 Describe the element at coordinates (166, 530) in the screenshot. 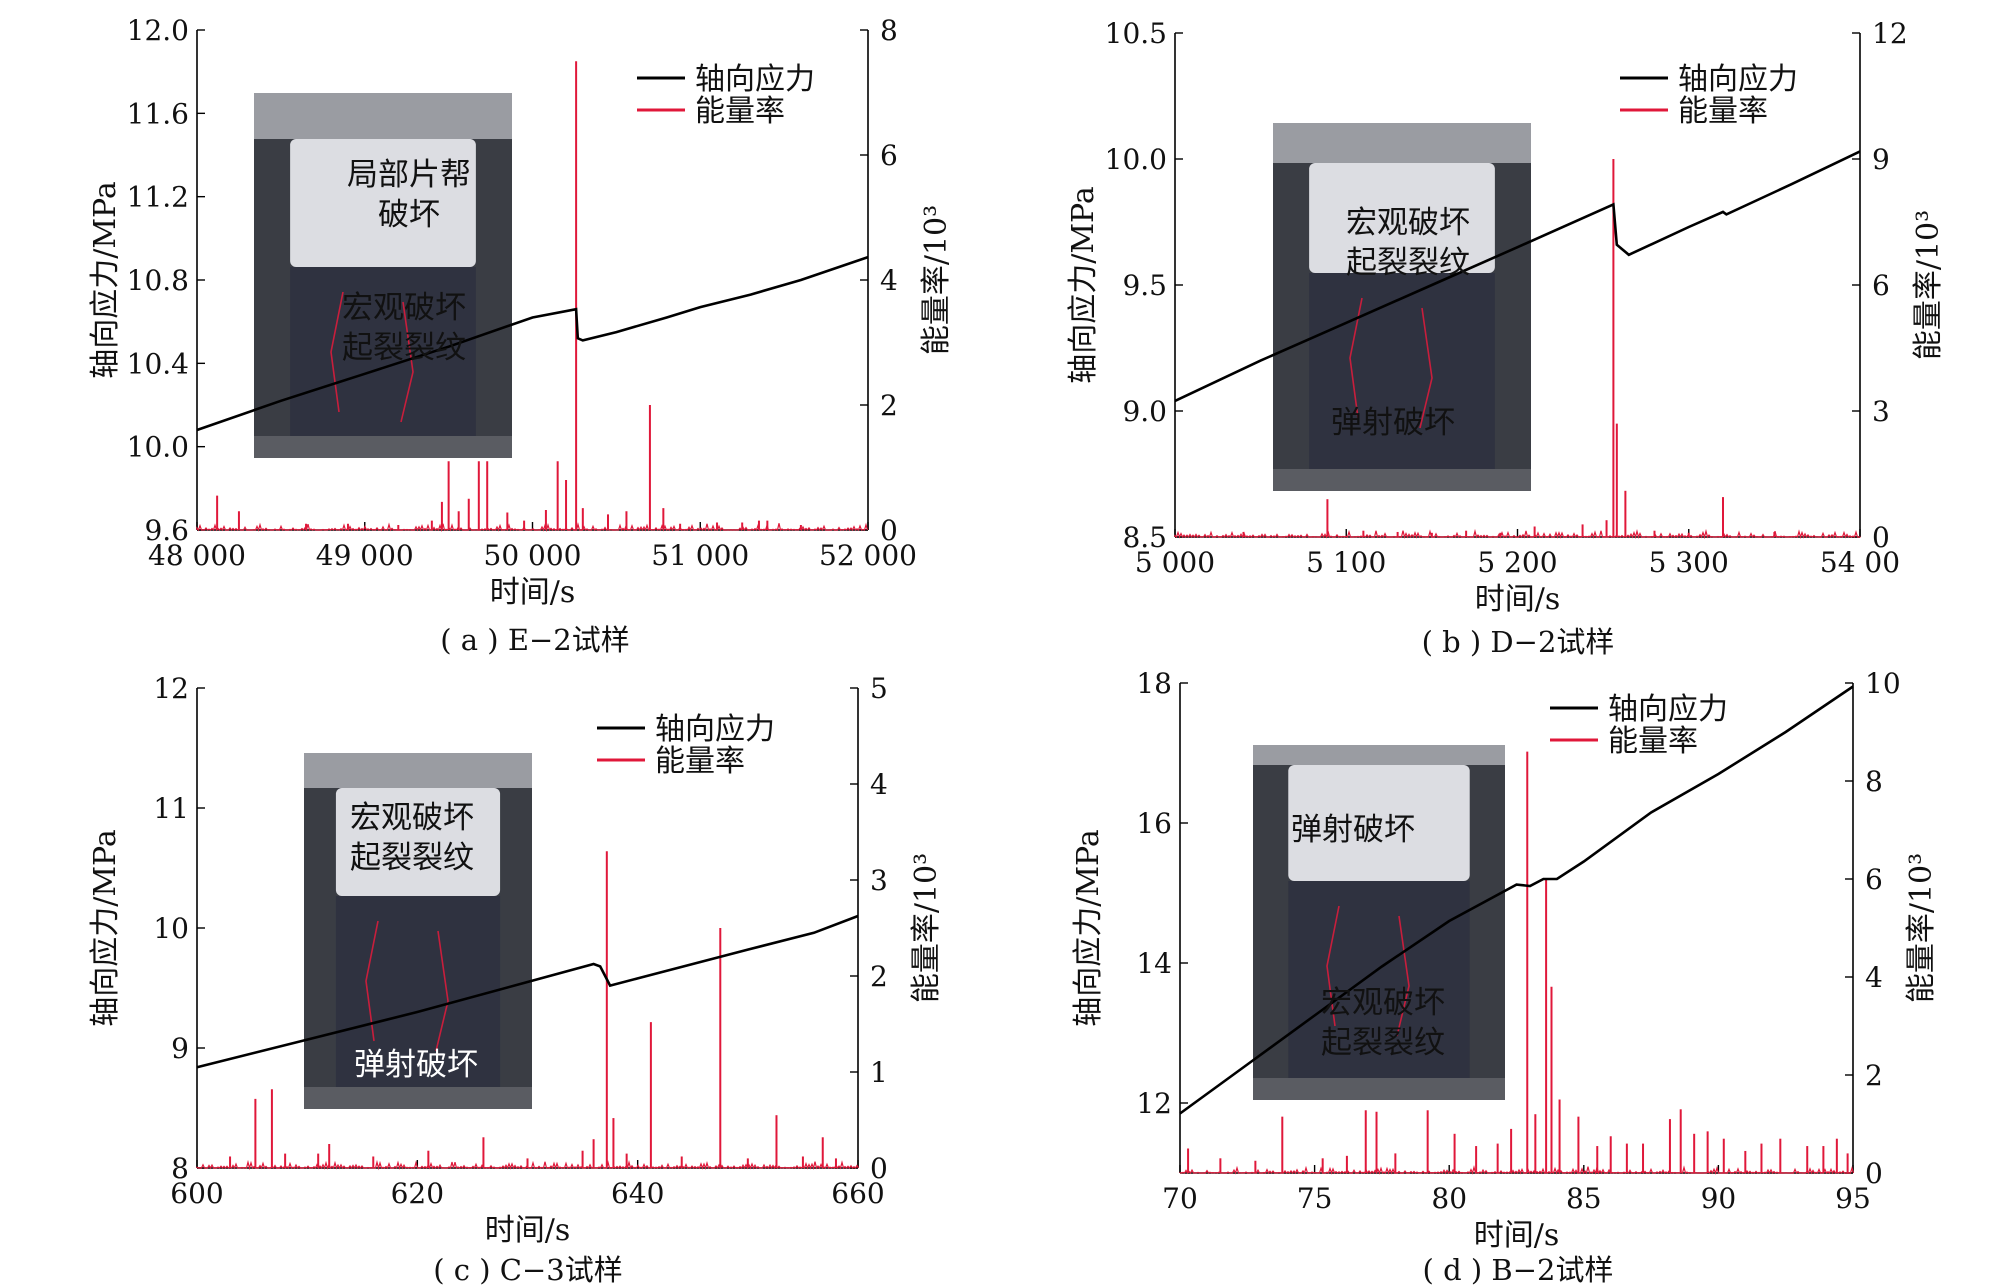

I see `y-left-tick-label: 9.6` at that location.